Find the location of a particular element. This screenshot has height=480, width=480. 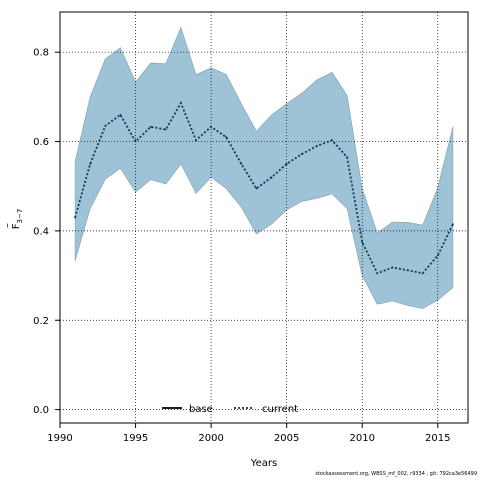

data-point-current-2004 is located at coordinates (271, 177).